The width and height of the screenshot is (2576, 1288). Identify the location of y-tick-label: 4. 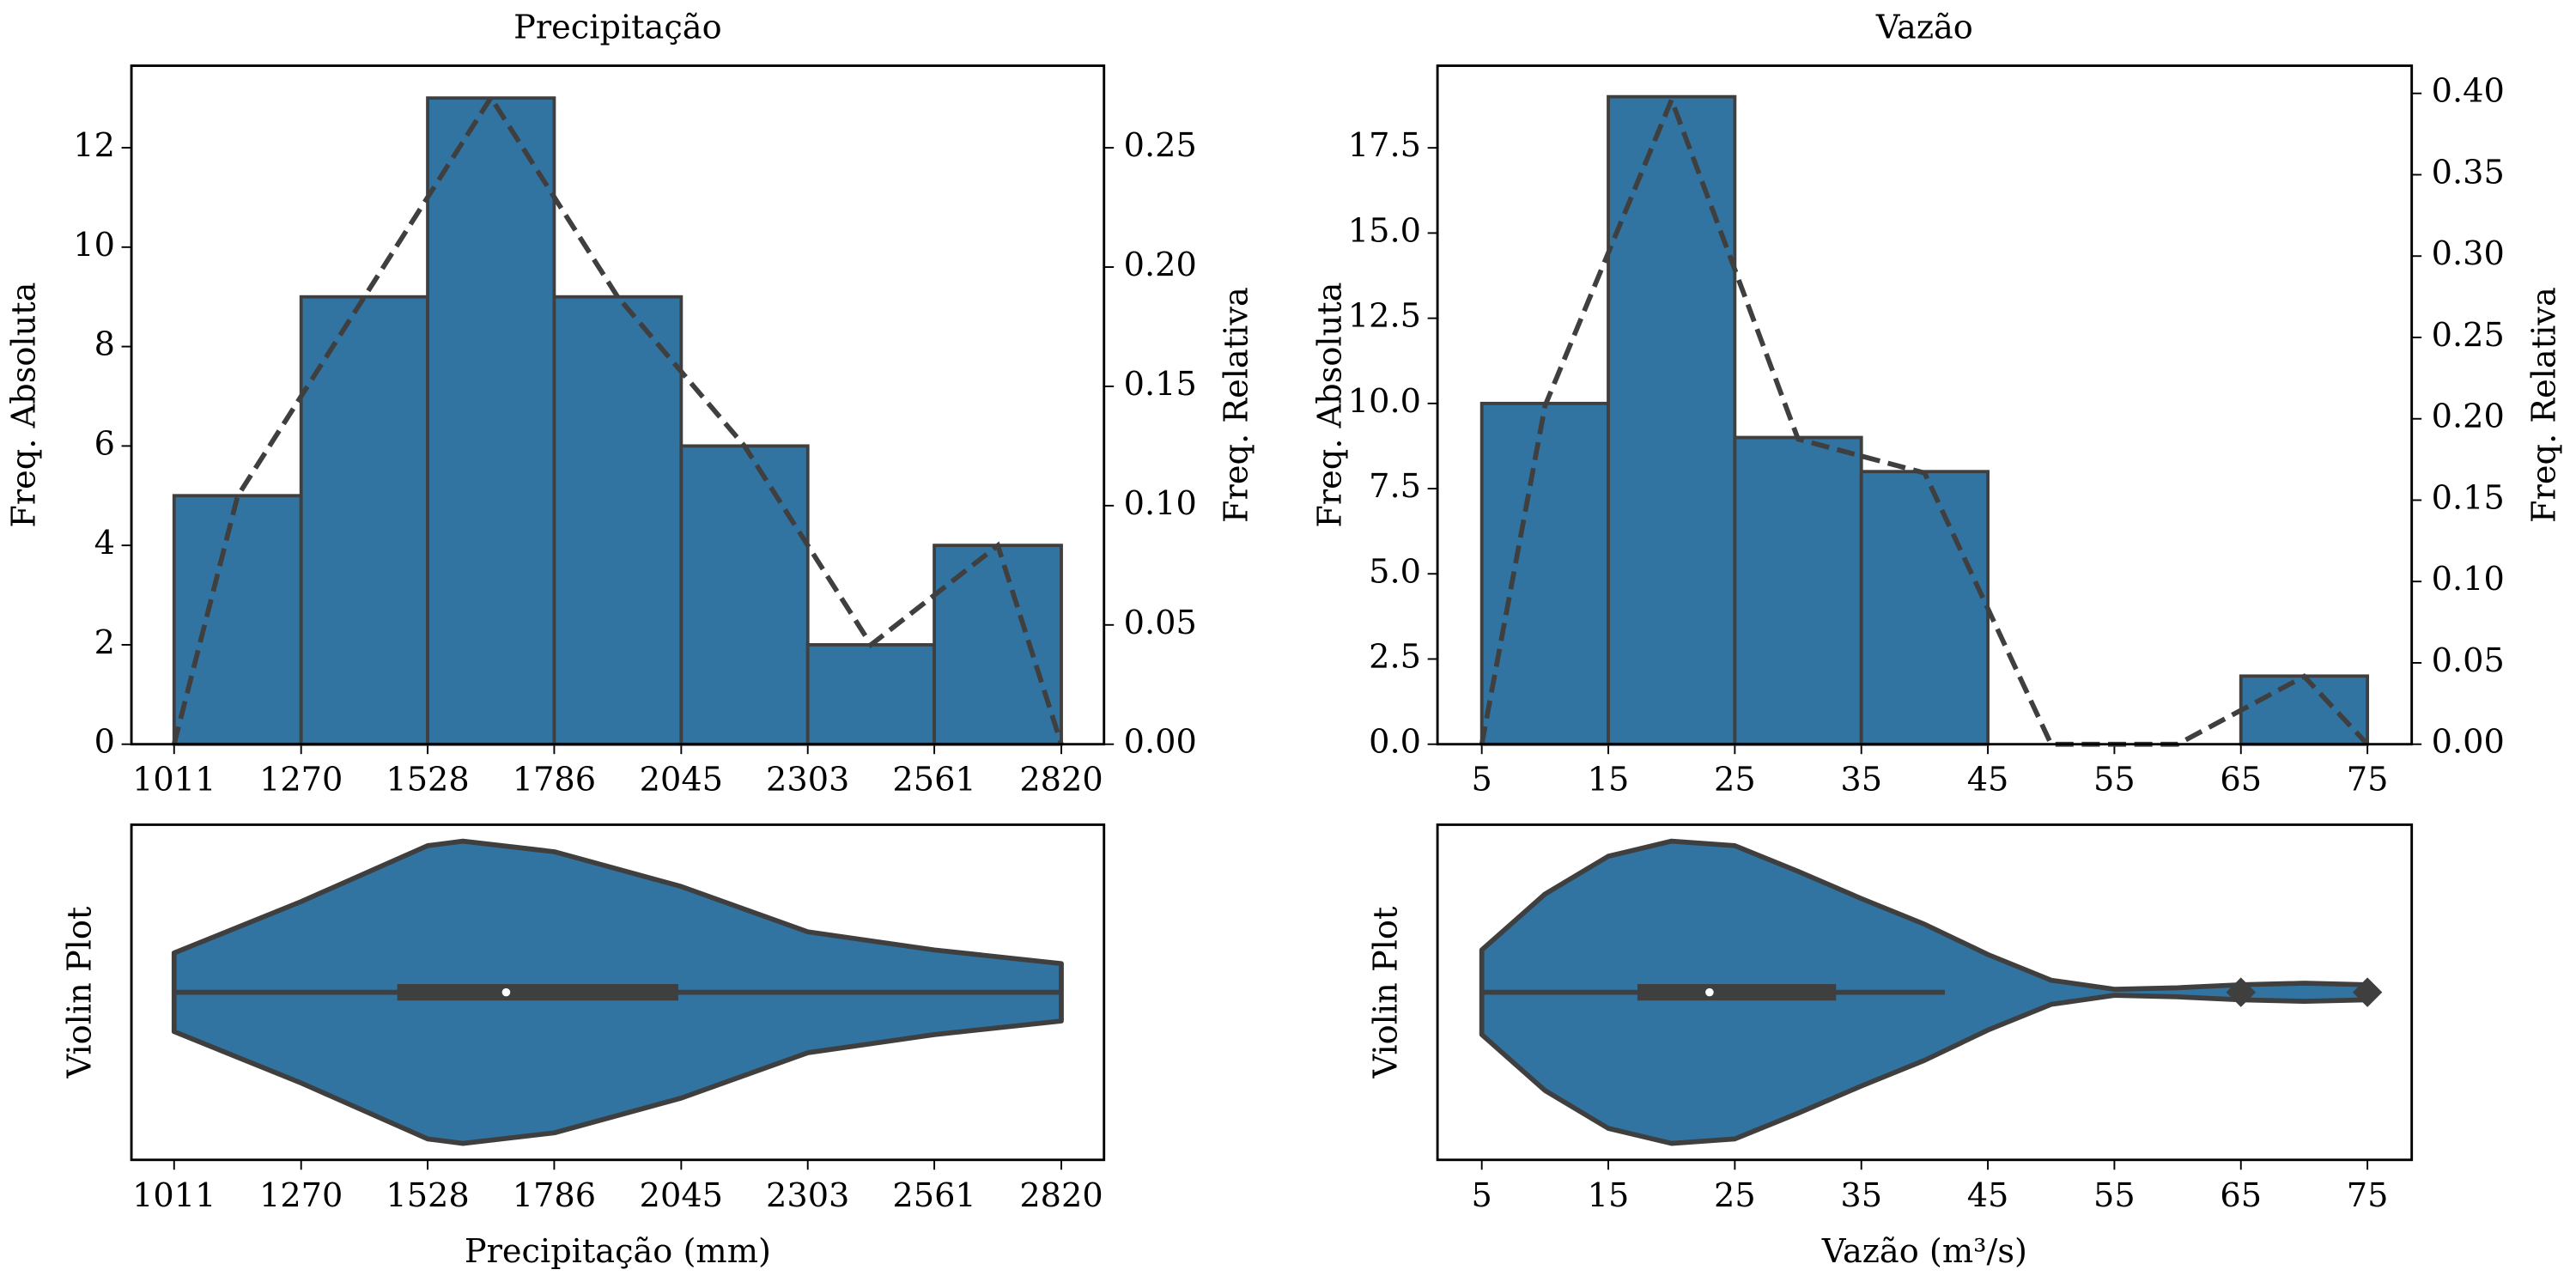
(104, 543).